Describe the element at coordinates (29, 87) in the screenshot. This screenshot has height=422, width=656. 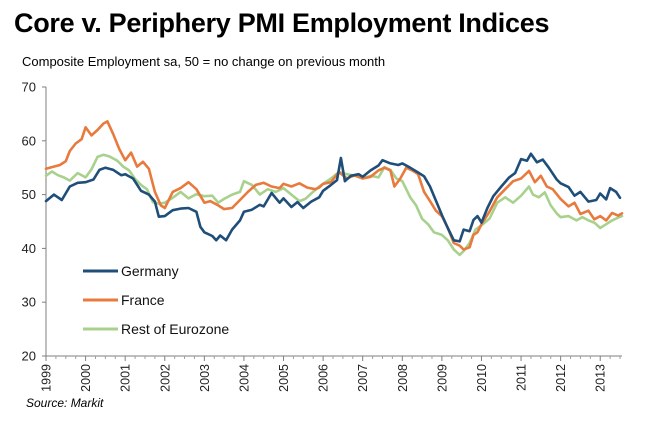
I see `y-tick-label: 70` at that location.